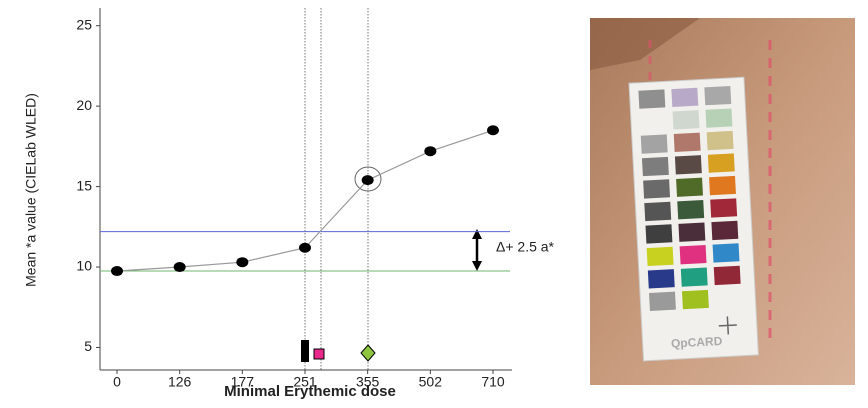  I want to click on y-tick-label: 5, so click(88, 346).